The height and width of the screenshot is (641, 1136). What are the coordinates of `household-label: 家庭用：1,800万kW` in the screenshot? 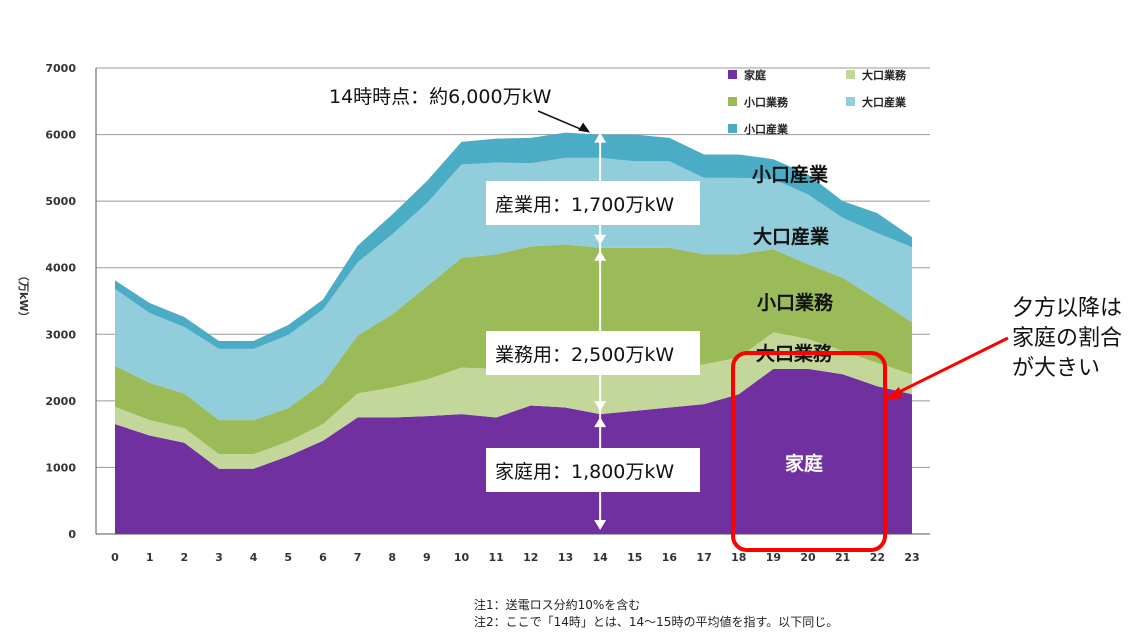 It's located at (584, 472).